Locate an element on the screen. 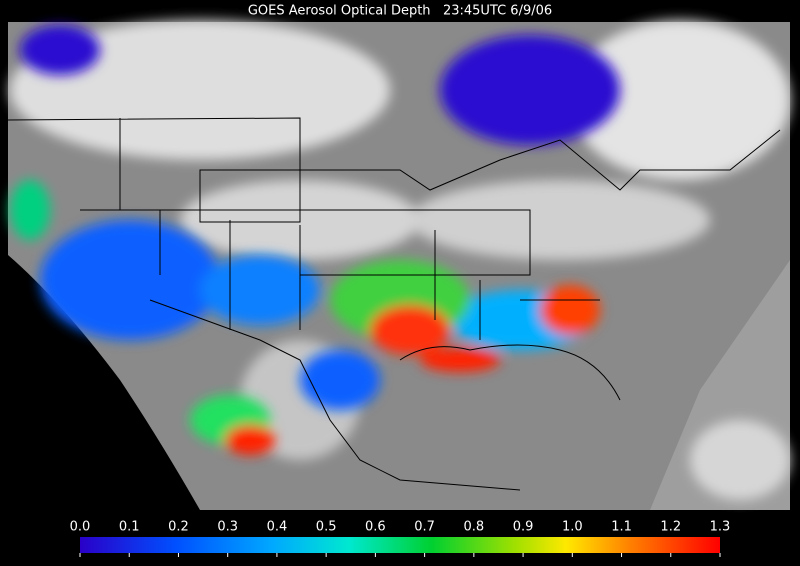 The height and width of the screenshot is (566, 800). colorbar-tick-label: 1.0 is located at coordinates (572, 527).